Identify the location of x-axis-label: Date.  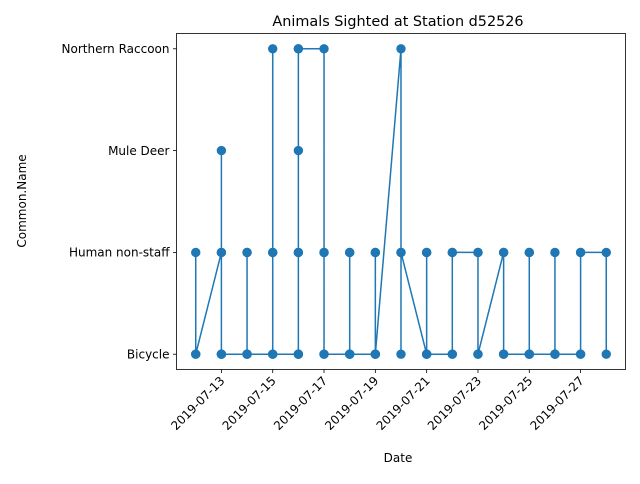
(398, 458).